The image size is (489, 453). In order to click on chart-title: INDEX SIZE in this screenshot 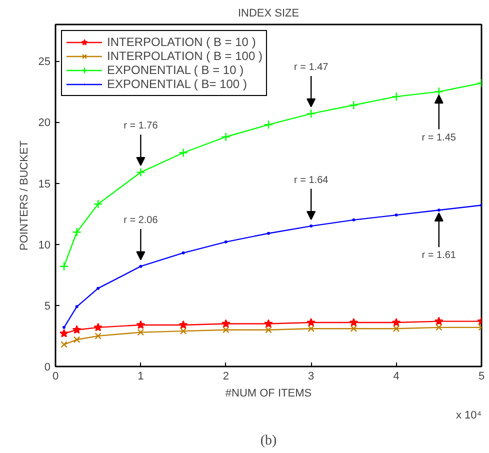, I will do `click(269, 14)`.